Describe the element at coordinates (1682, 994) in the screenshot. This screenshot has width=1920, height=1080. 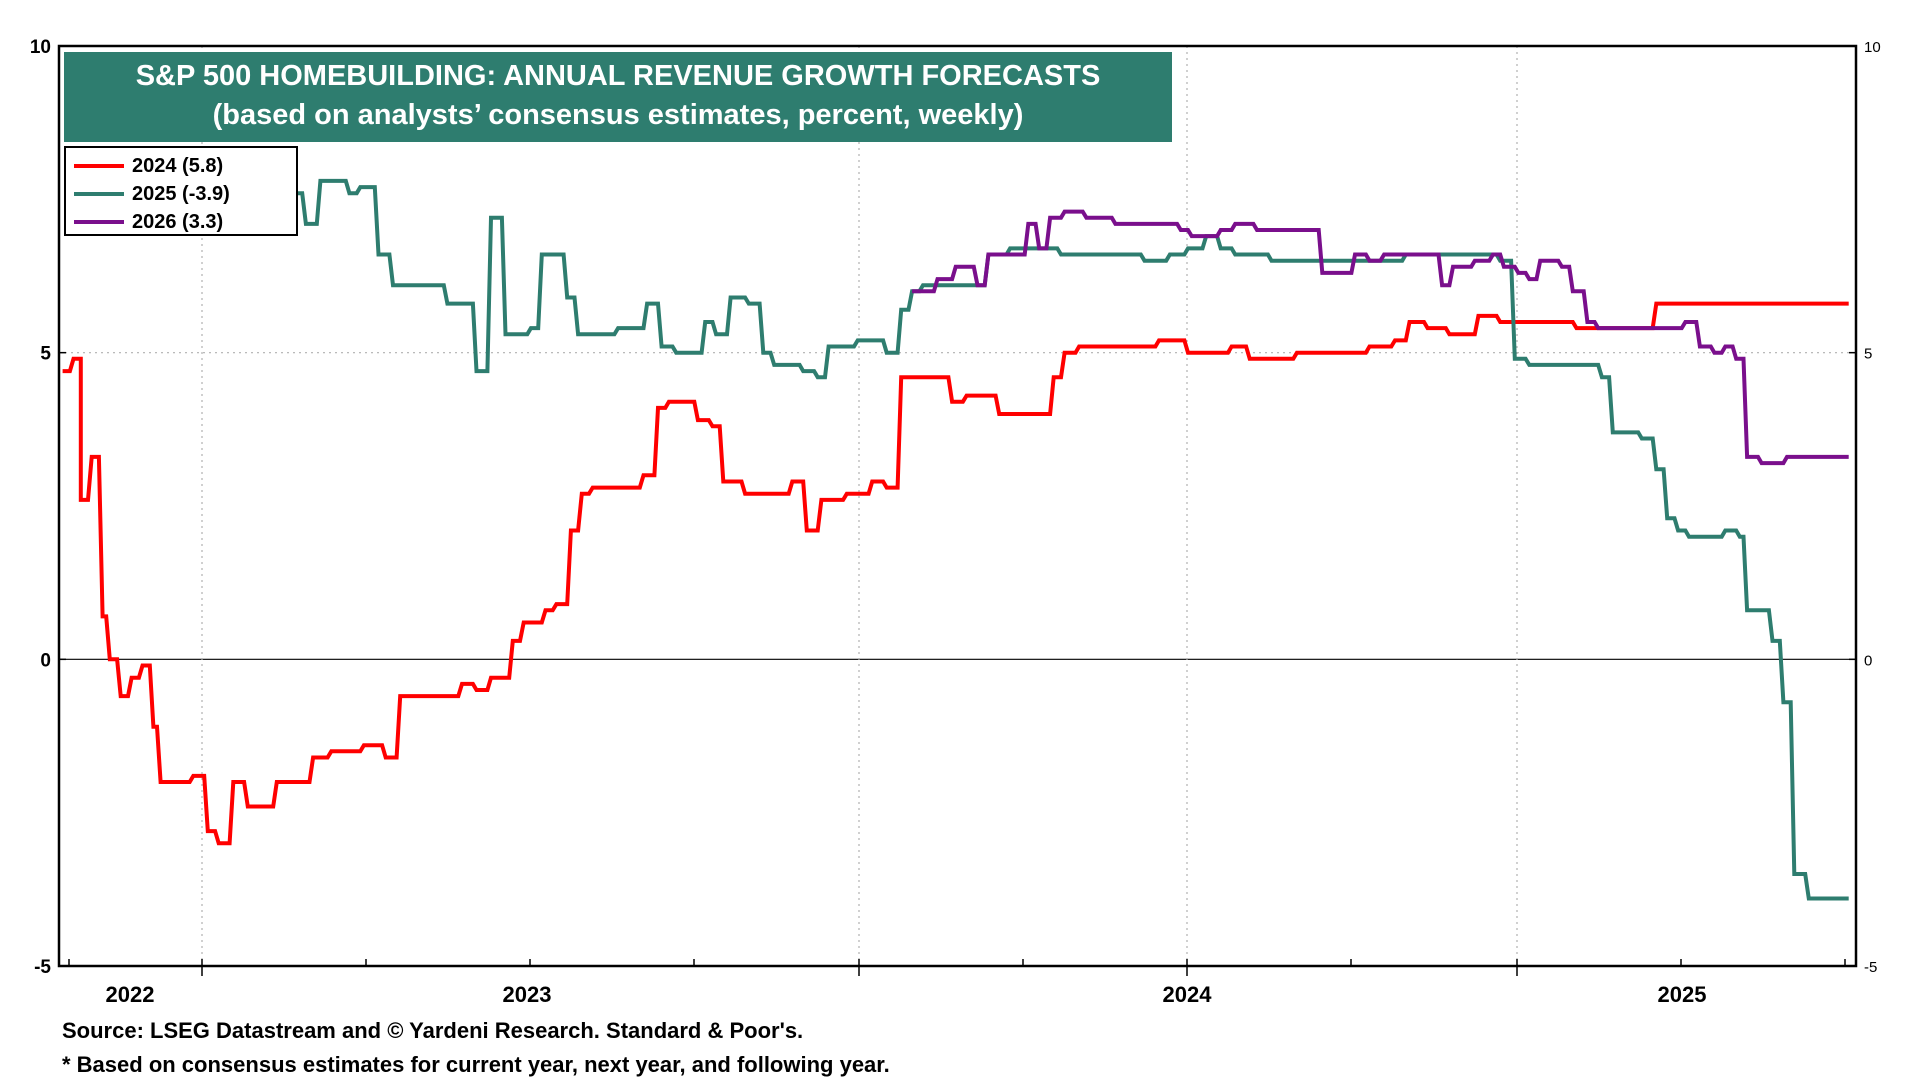
I see `x-tick-label-2025: 2025` at that location.